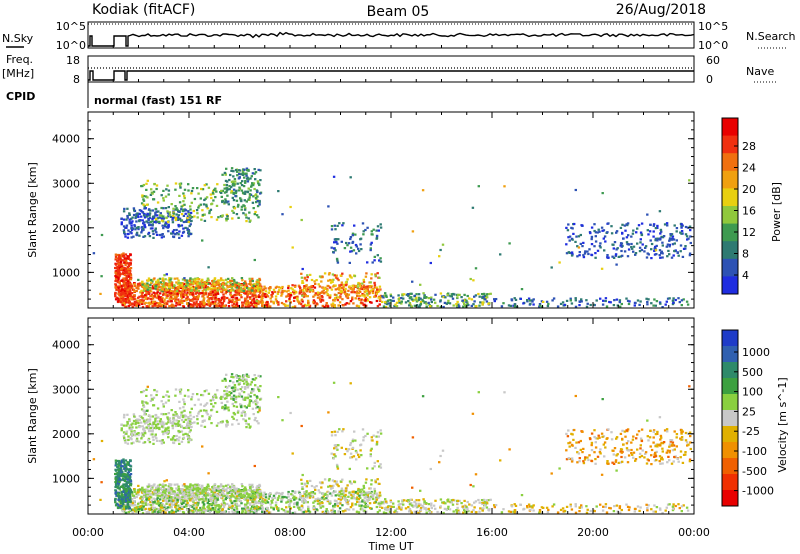 This screenshot has width=800, height=554. I want to click on colorbar-tick-label: 28, so click(749, 146).